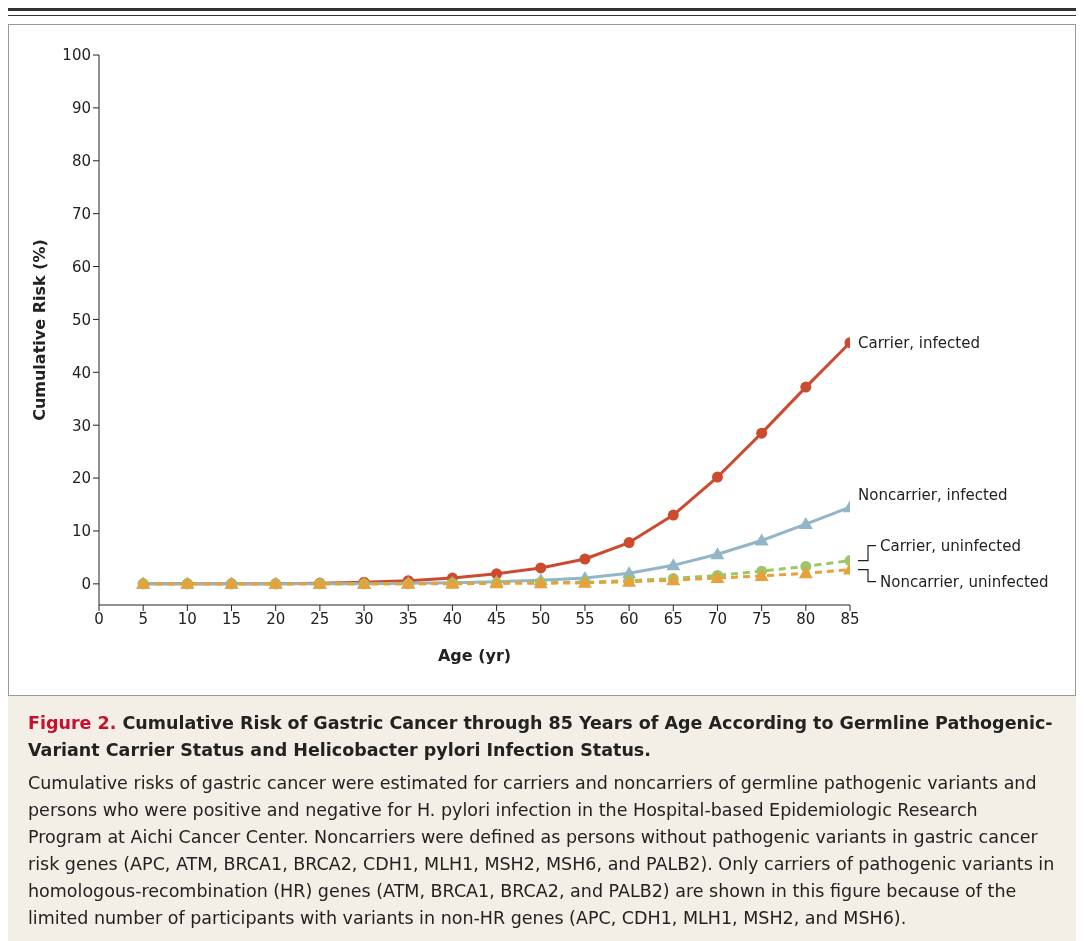 This screenshot has width=1084, height=941. Describe the element at coordinates (81, 108) in the screenshot. I see `y-tick-label: 90` at that location.